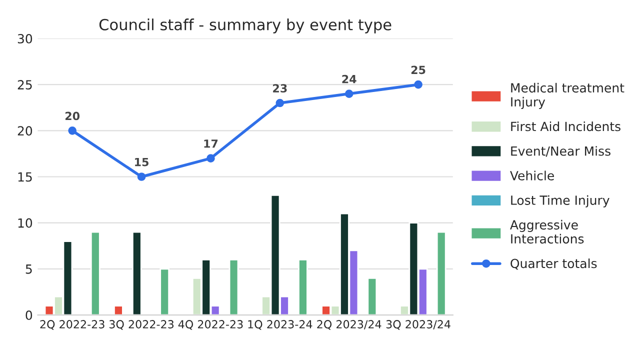 The image size is (629, 350). What do you see at coordinates (280, 325) in the screenshot?
I see `x-tick-label: 1Q 2023-24` at bounding box center [280, 325].